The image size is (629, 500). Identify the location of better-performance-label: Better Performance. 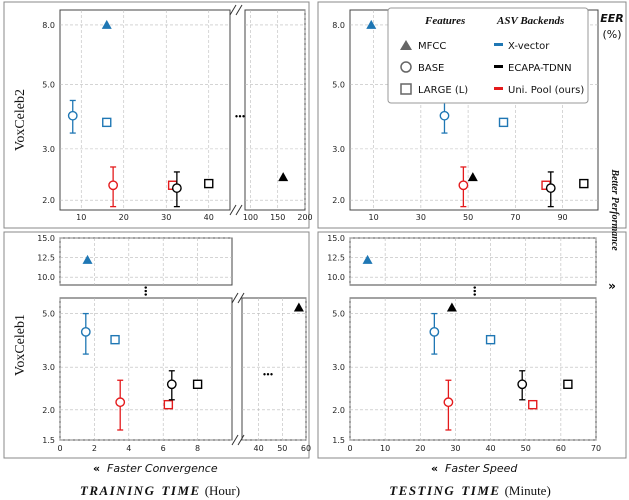
(614, 209).